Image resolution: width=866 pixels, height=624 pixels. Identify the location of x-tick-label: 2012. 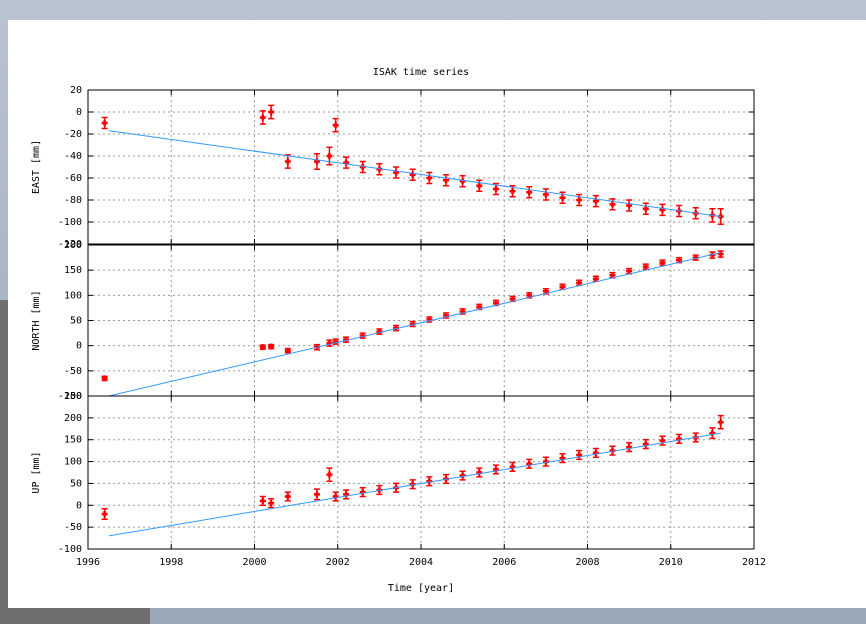
(754, 562).